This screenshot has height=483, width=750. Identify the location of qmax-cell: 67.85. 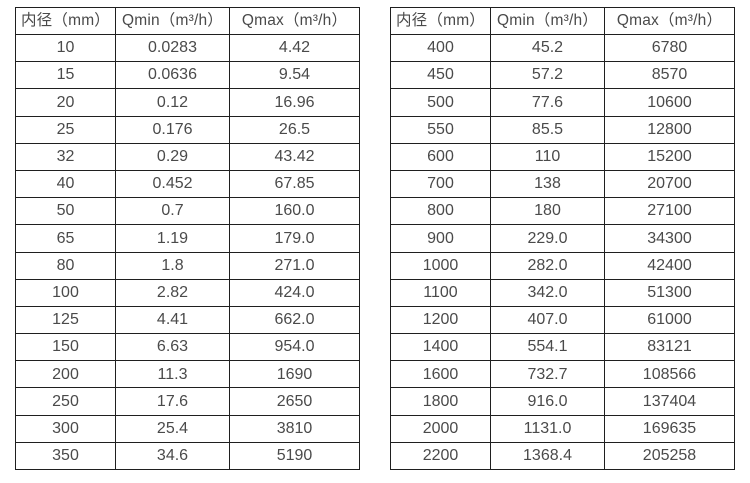
(294, 184).